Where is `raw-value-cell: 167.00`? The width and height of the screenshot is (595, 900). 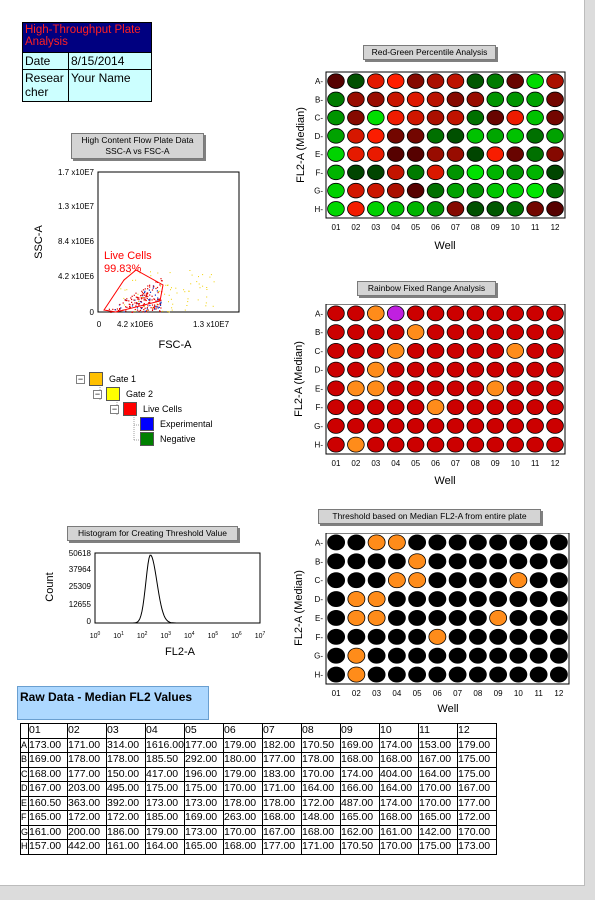 raw-value-cell: 167.00 is located at coordinates (438, 760).